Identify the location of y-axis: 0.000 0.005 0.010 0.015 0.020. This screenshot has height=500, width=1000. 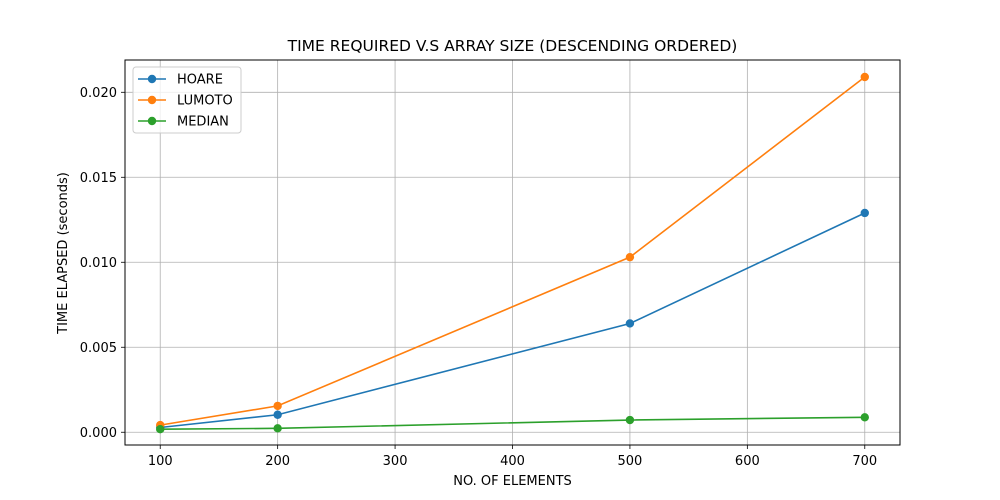
(102, 263).